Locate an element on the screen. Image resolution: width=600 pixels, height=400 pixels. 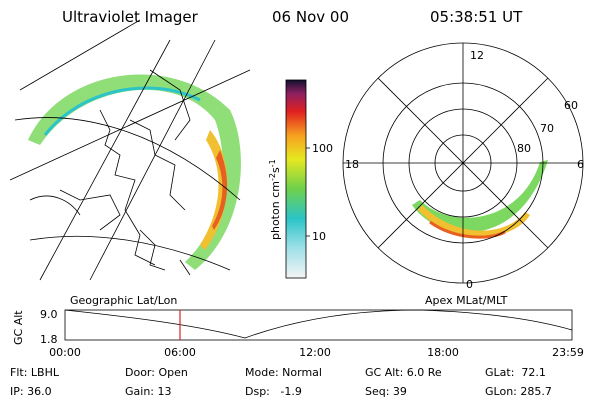
unit-exp: -2 is located at coordinates (272, 177).